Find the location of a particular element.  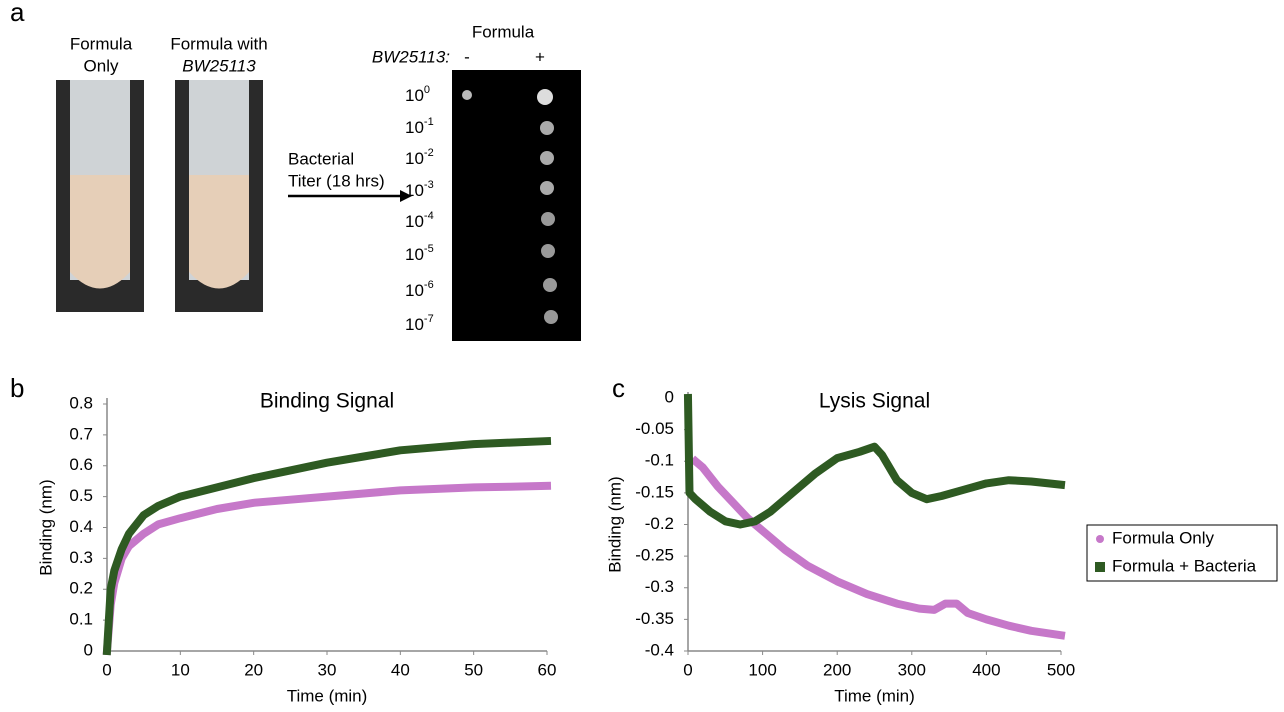

tube-label: Only is located at coordinates (101, 65).